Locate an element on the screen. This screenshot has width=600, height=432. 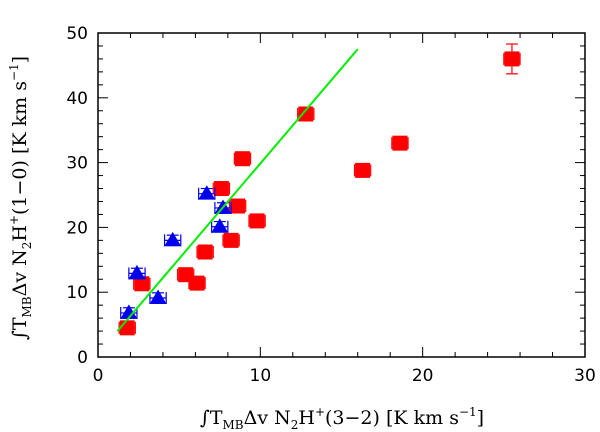
y-tick-label: 20 is located at coordinates (77, 228).